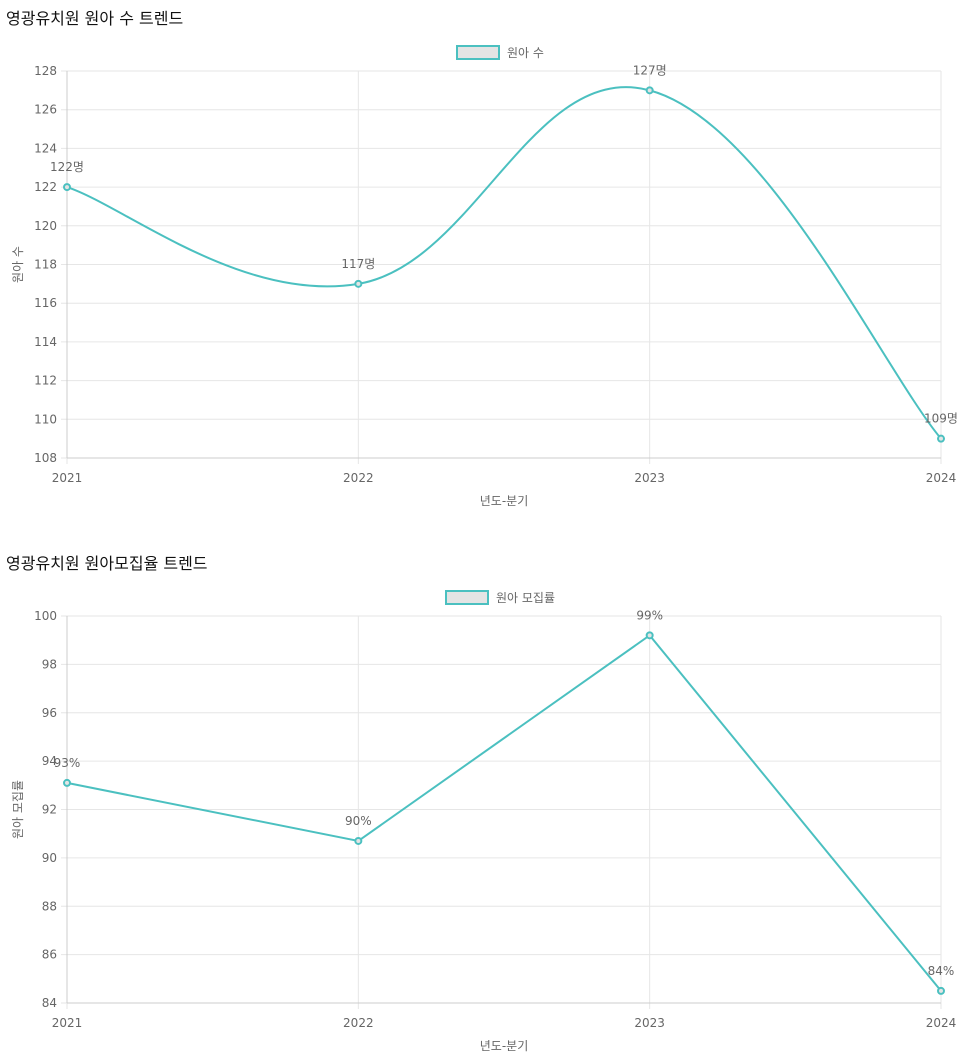  Describe the element at coordinates (18, 809) in the screenshot. I see `y-axis-title: 원아 모집률` at that location.